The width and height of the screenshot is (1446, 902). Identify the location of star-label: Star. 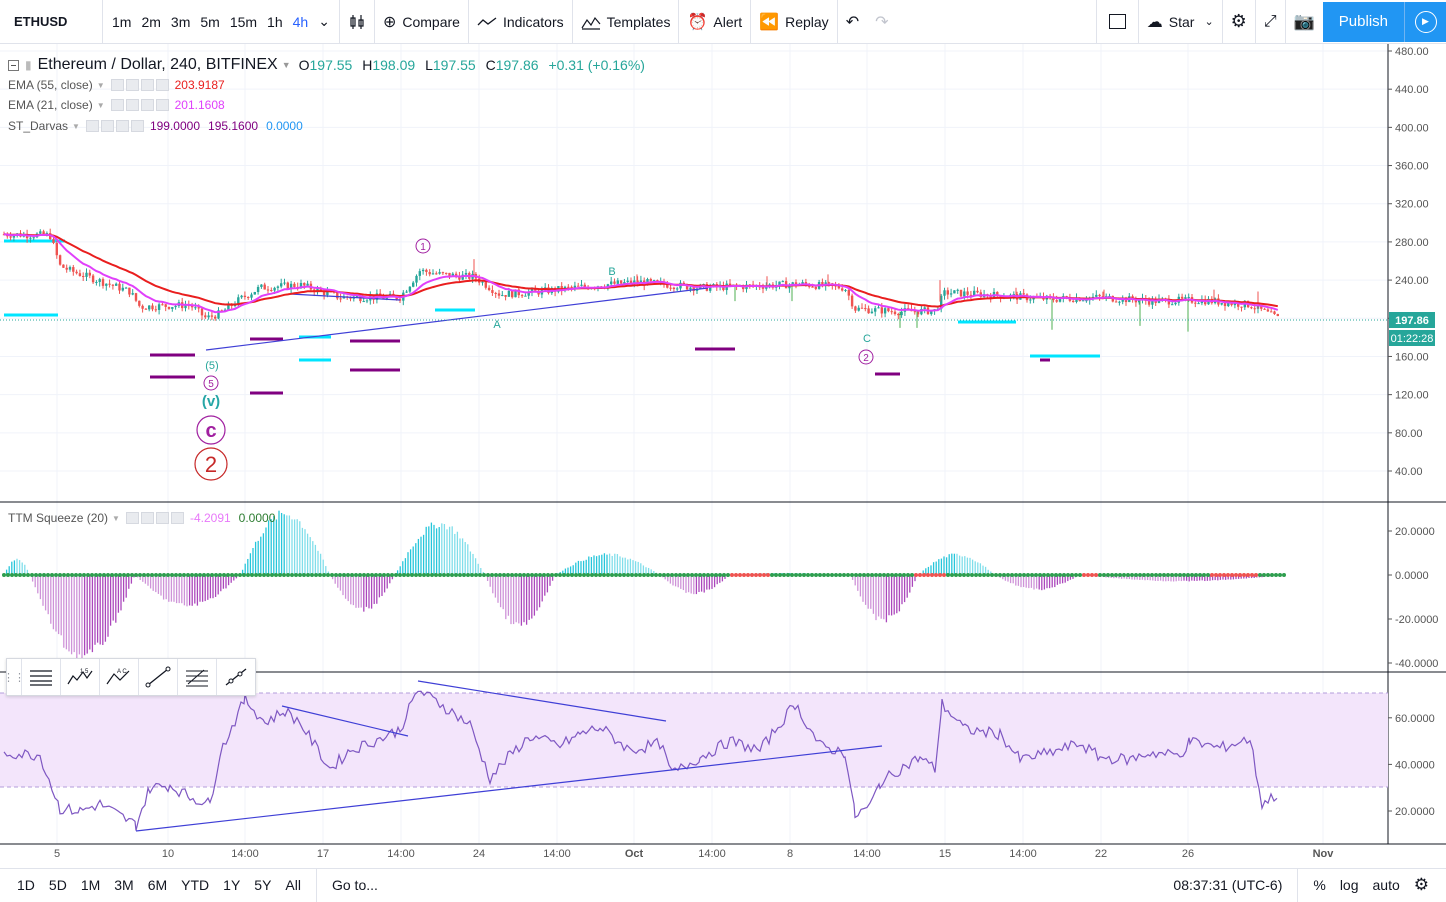
(1181, 21).